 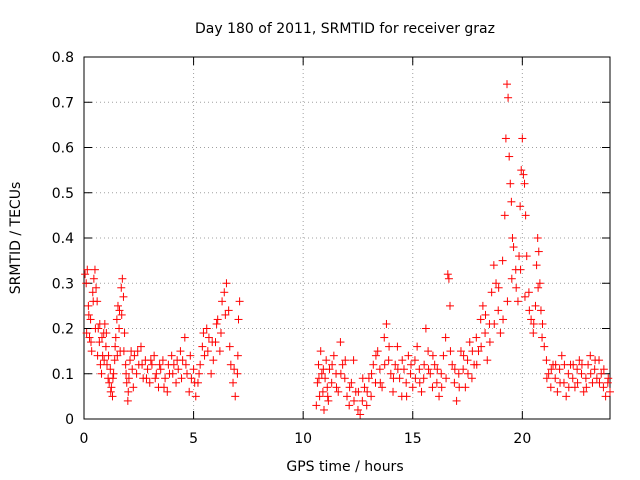 I want to click on x-tick-label: 20, so click(x=522, y=439).